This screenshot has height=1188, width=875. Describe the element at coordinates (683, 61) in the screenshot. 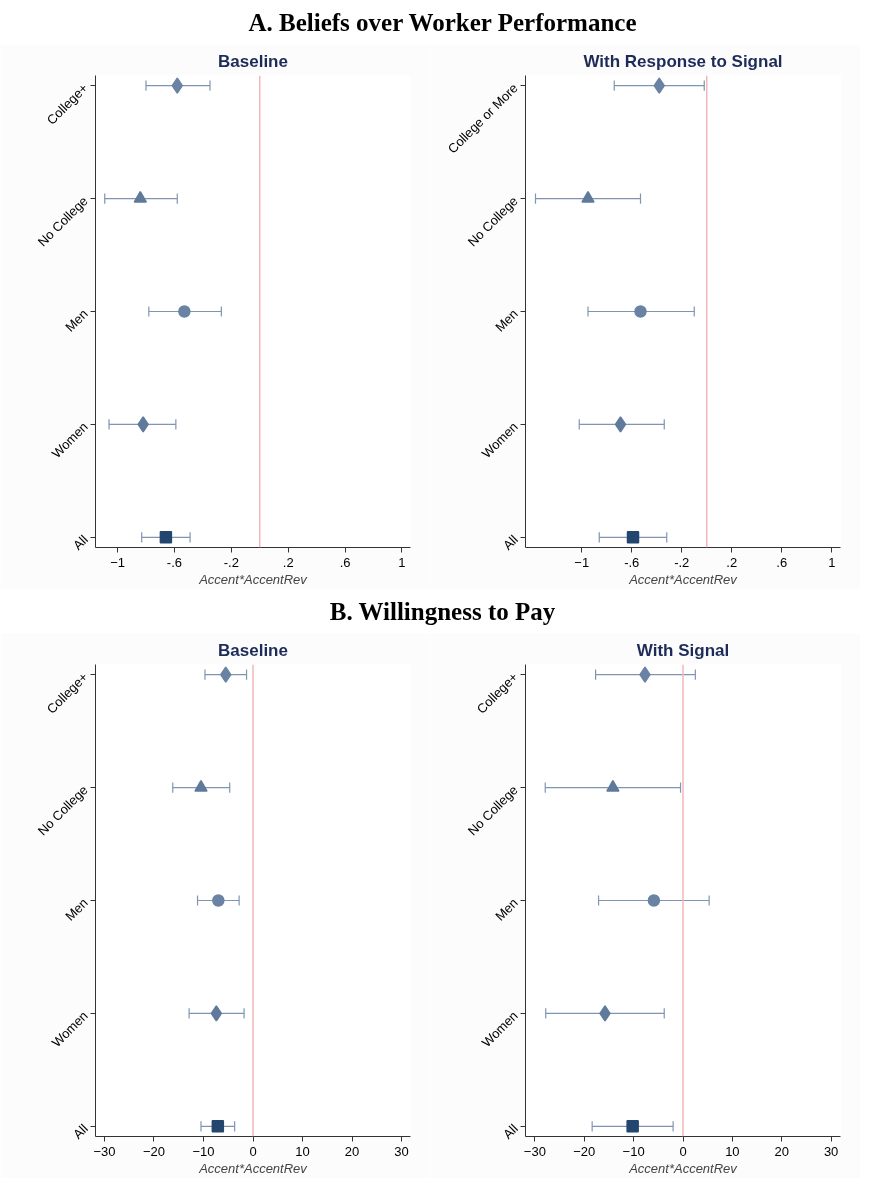

I see `chart-subtitle: With Response to Signal` at that location.